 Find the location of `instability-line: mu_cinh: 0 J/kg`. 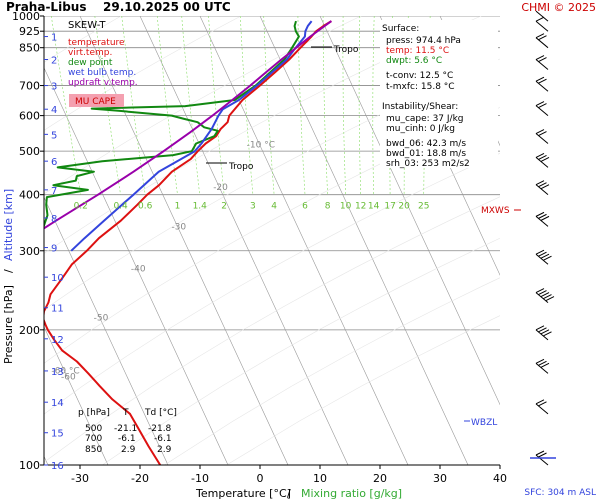

instability-line: mu_cinh: 0 J/kg is located at coordinates (420, 129).